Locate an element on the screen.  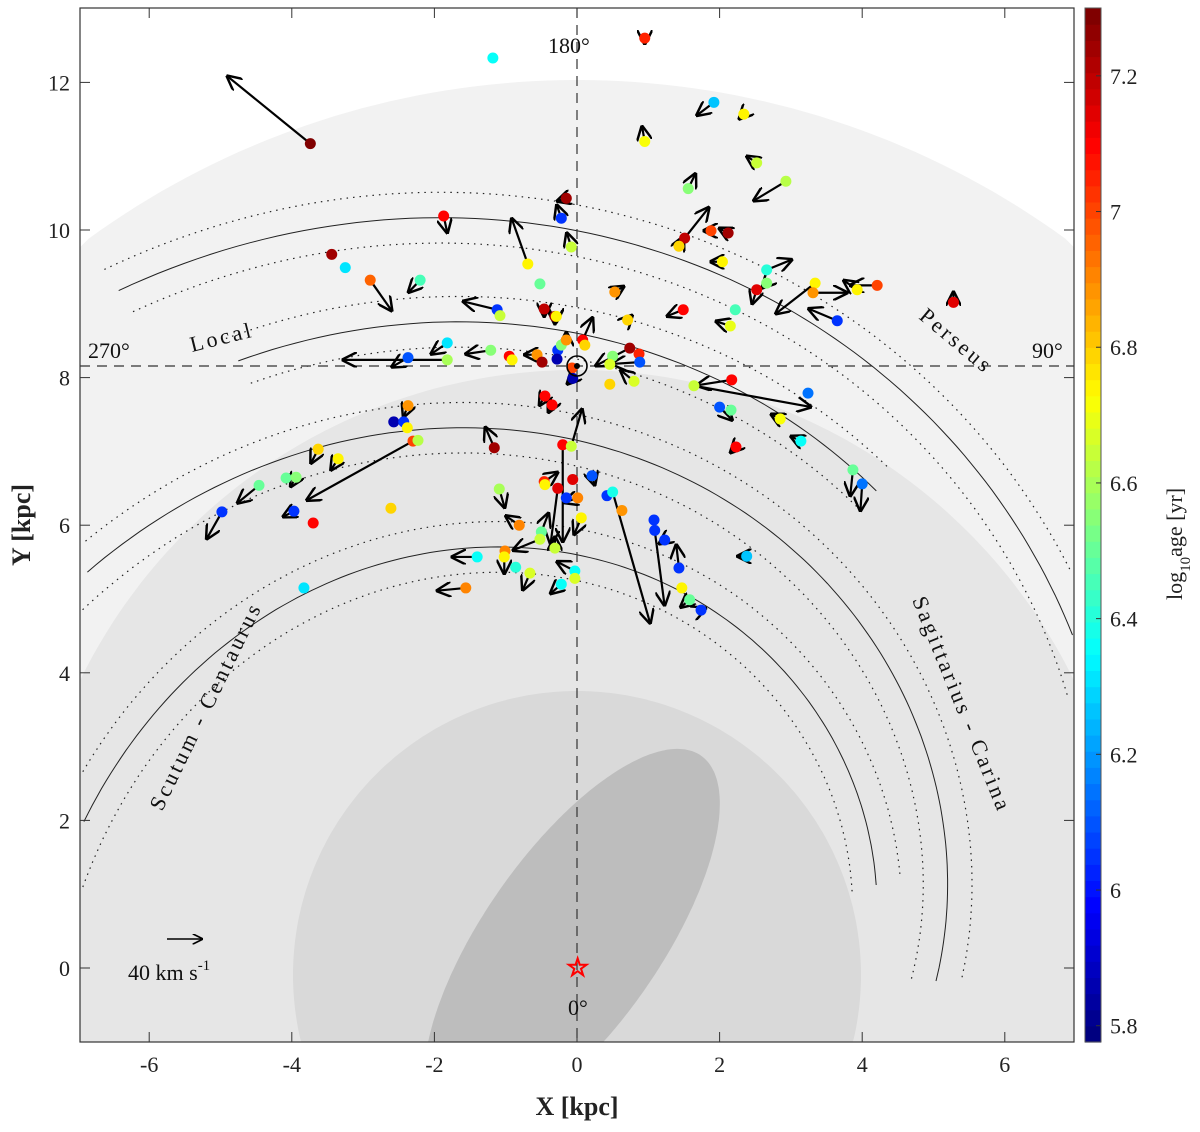
colorbar-tick-label: 6 is located at coordinates (1115, 890).